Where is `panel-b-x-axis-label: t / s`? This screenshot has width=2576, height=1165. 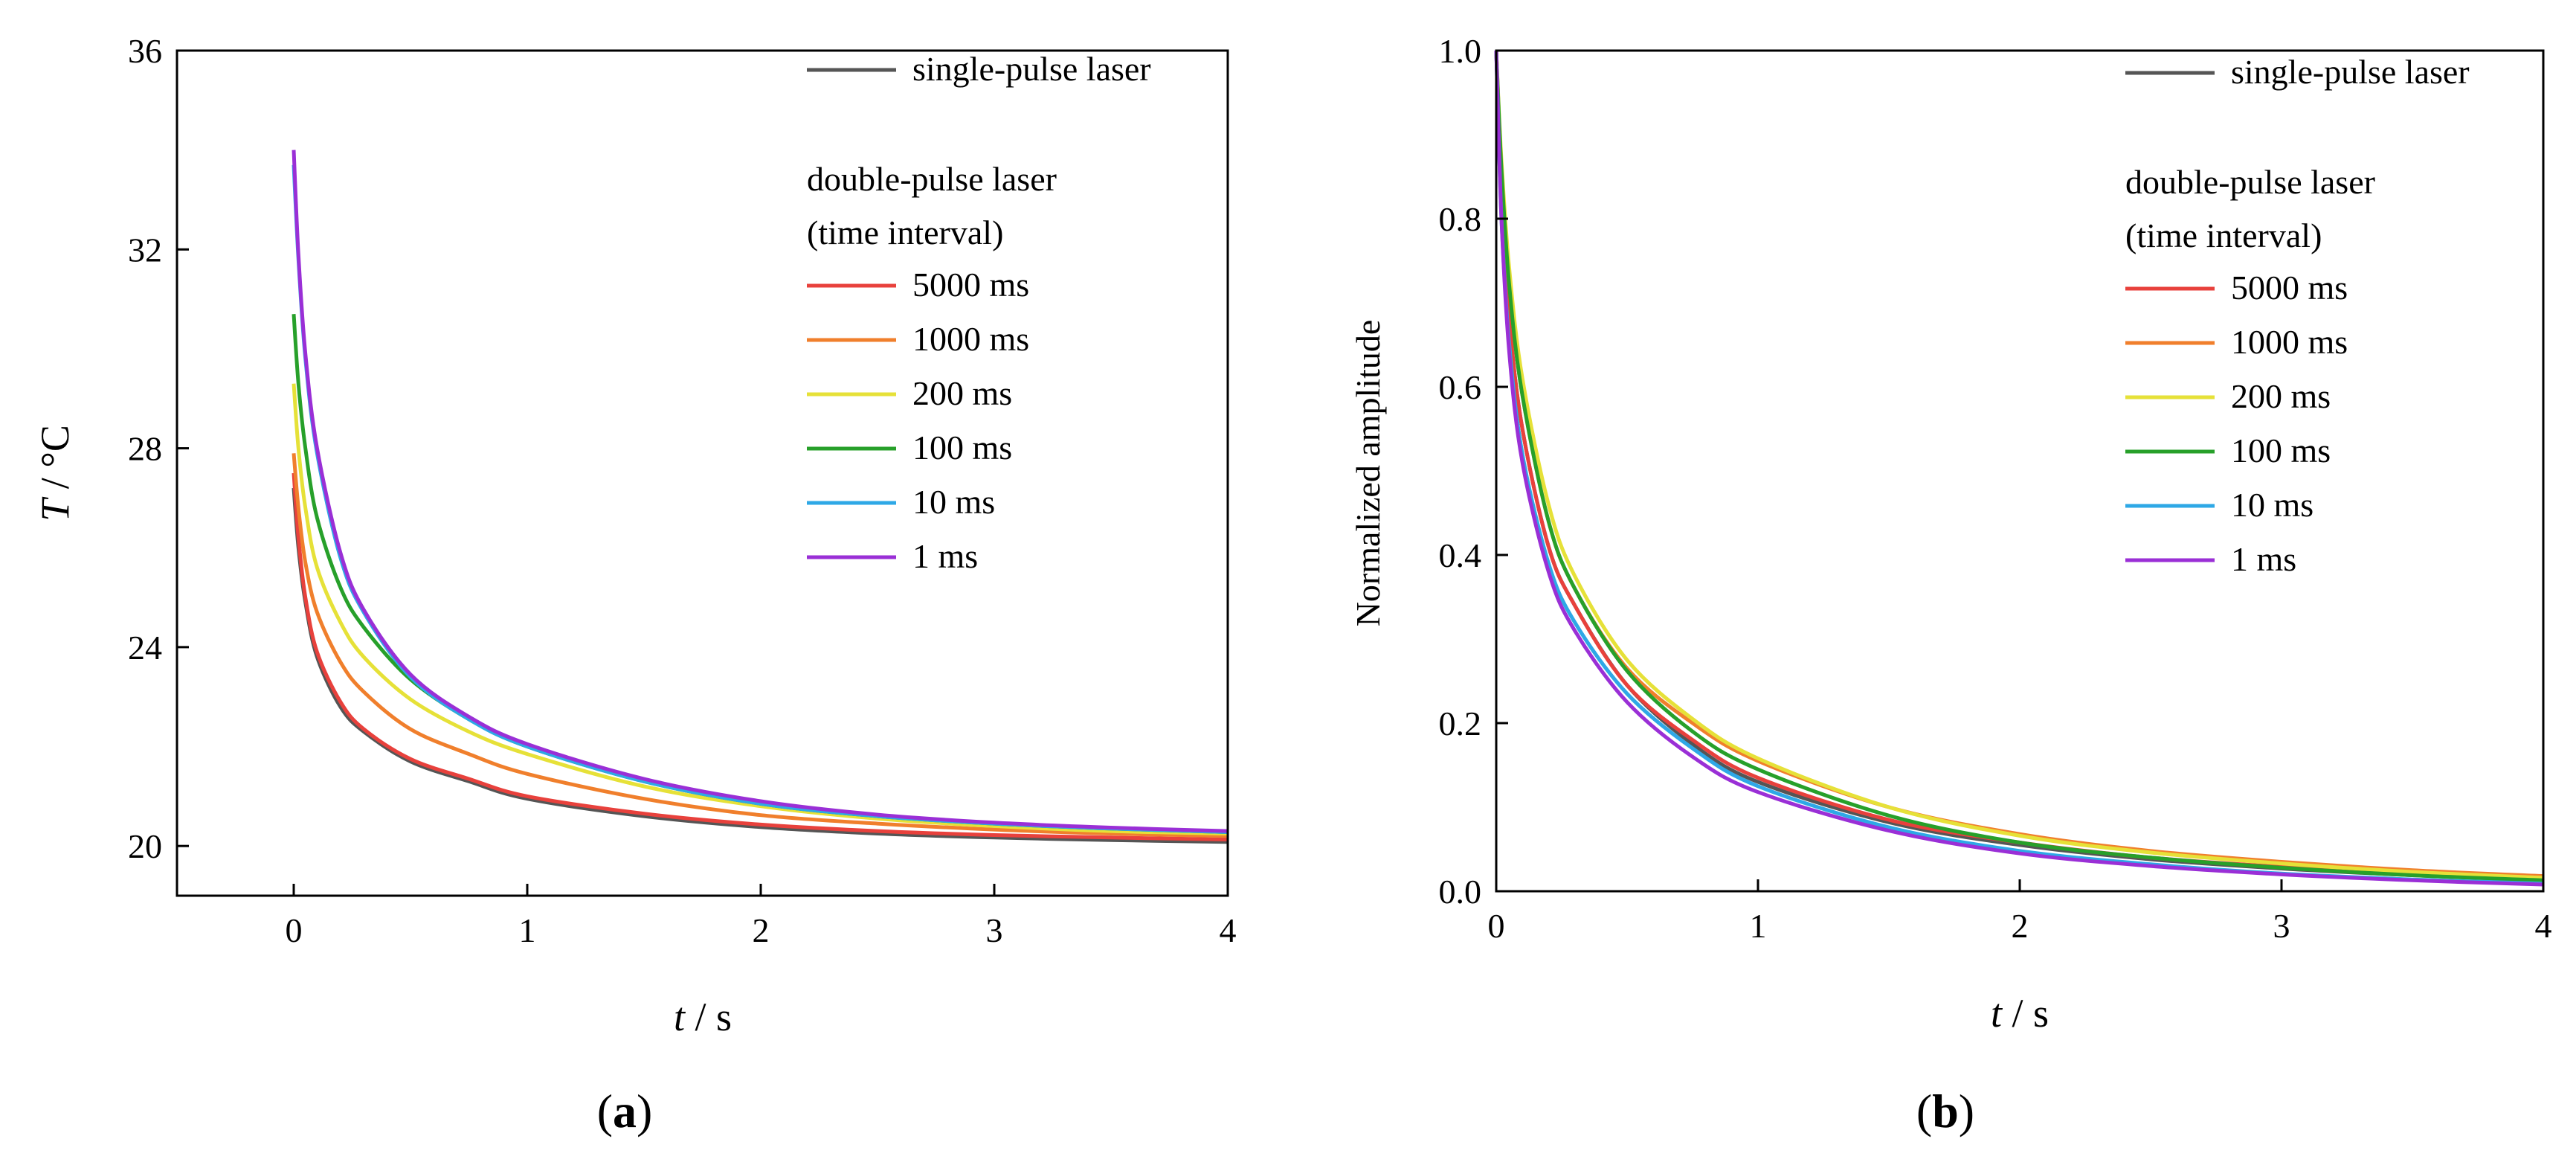
panel-b-x-axis-label: t / s is located at coordinates (2020, 1013).